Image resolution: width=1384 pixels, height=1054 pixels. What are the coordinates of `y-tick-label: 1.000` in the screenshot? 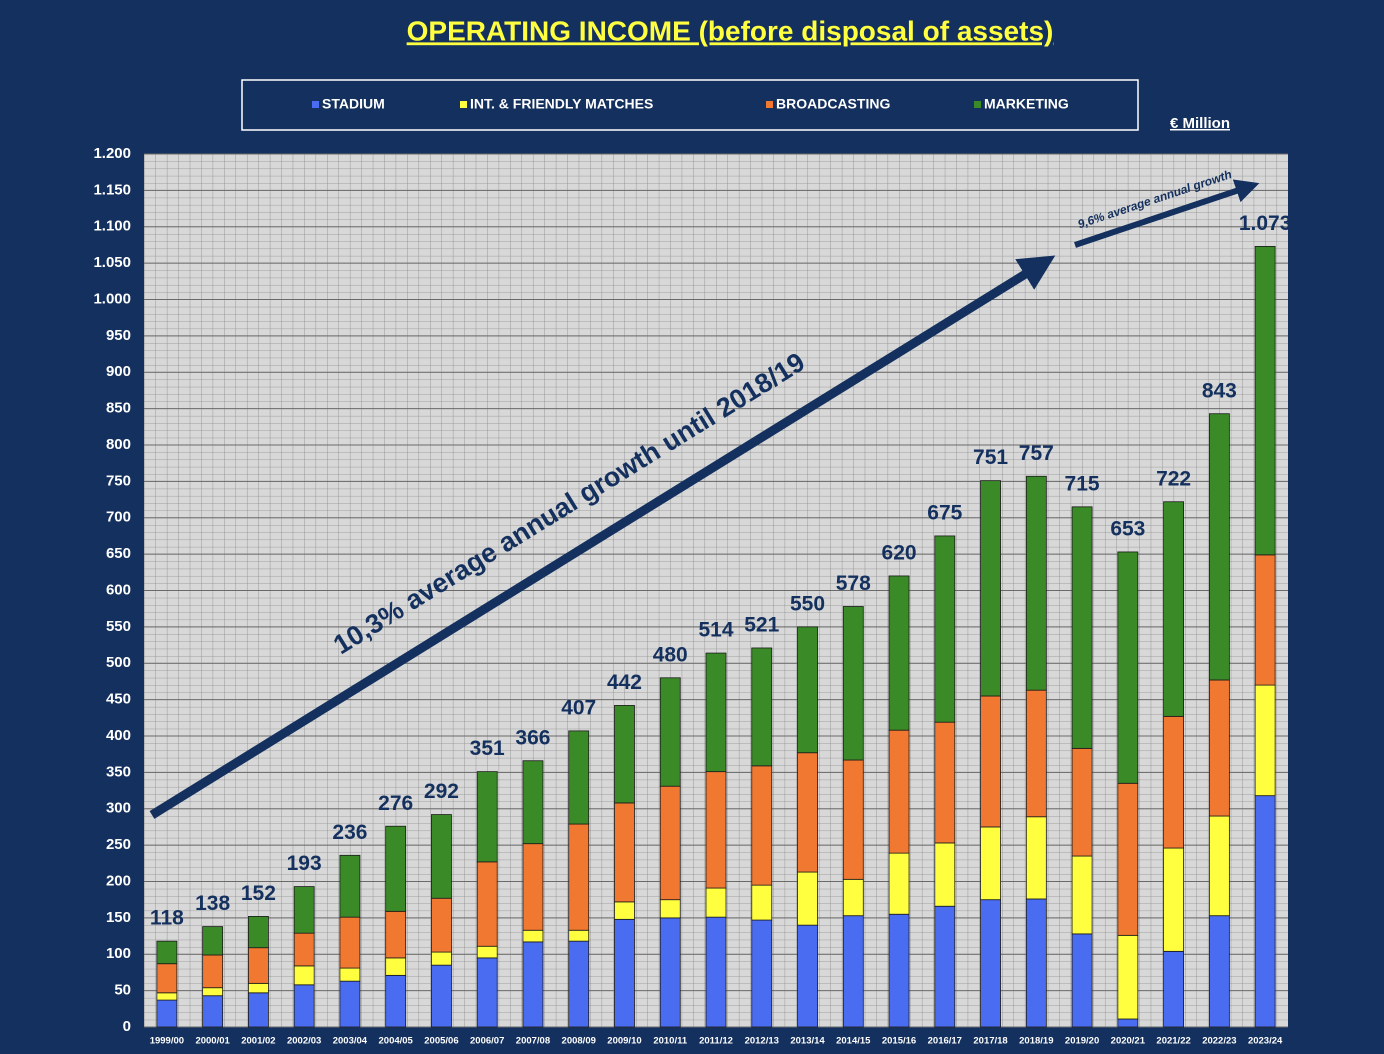 It's located at (112, 298).